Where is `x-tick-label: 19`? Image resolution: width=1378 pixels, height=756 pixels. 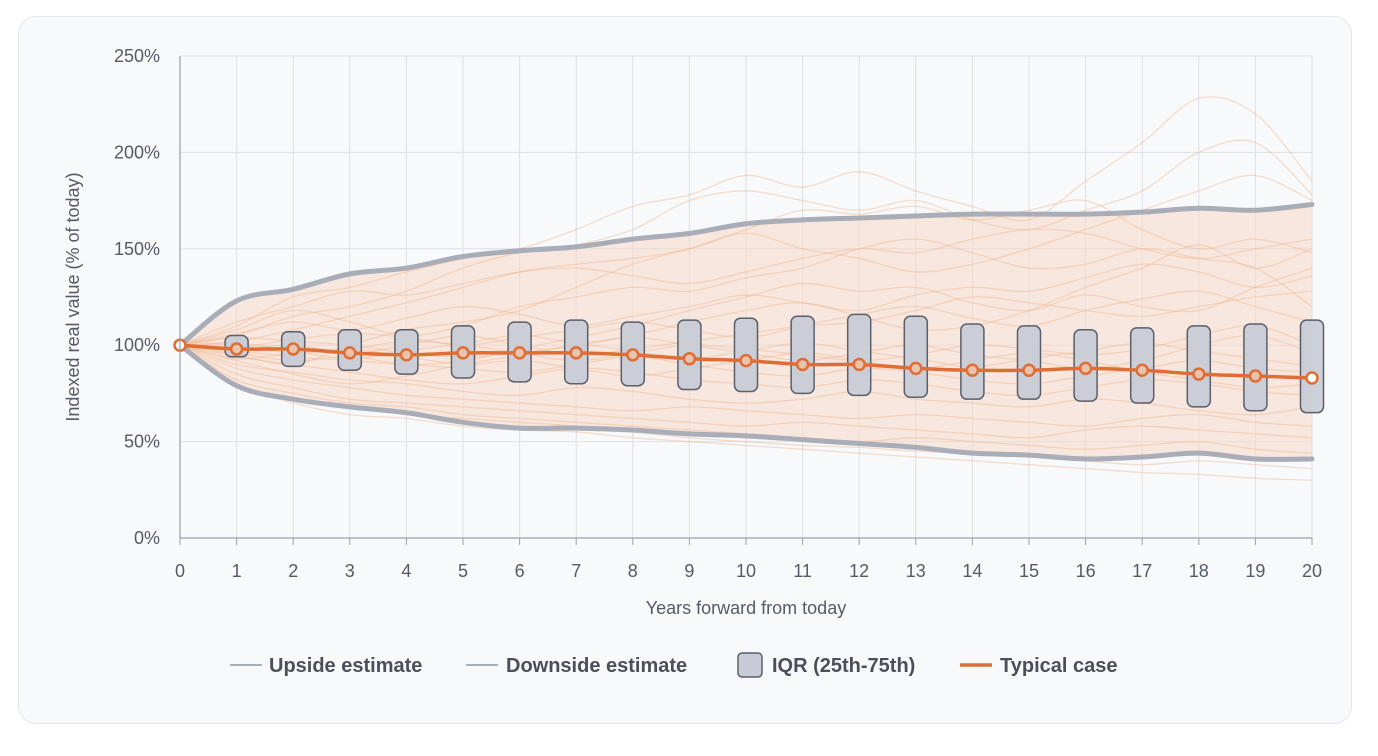
x-tick-label: 19 is located at coordinates (1255, 571).